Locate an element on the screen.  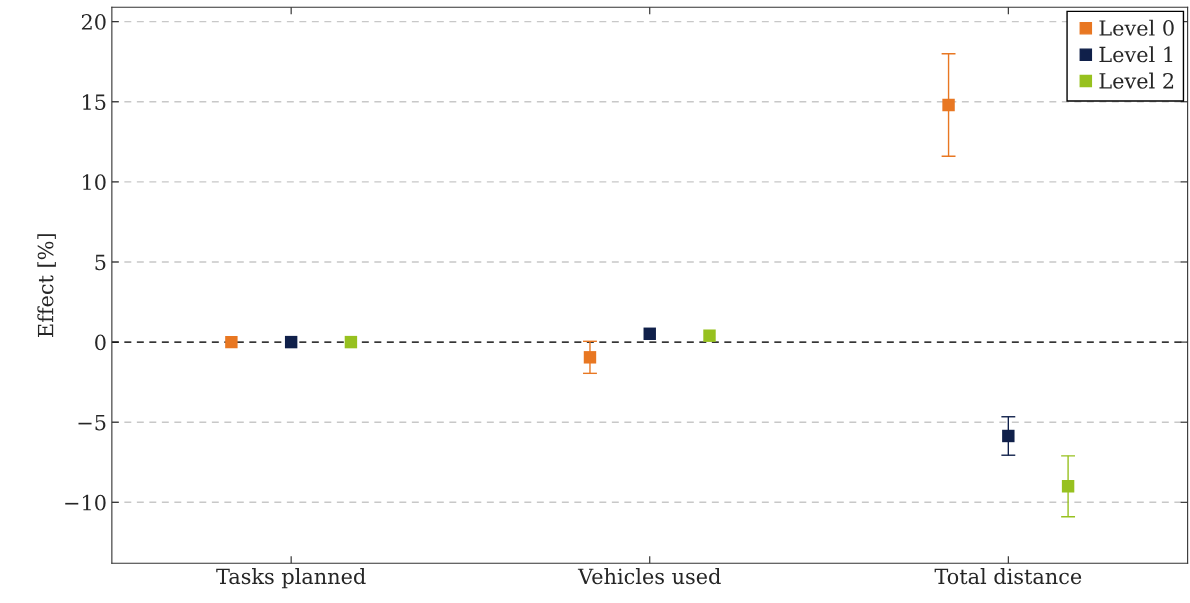
y-tick-label: 5 is located at coordinates (100, 262).